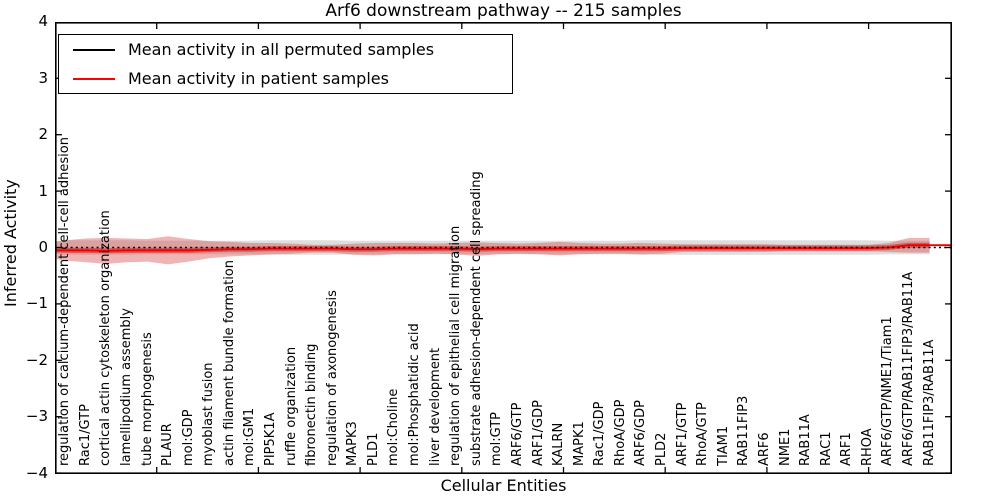 This screenshot has height=500, width=1000. I want to click on x-tick-label: ARF6/GTP, so click(517, 434).